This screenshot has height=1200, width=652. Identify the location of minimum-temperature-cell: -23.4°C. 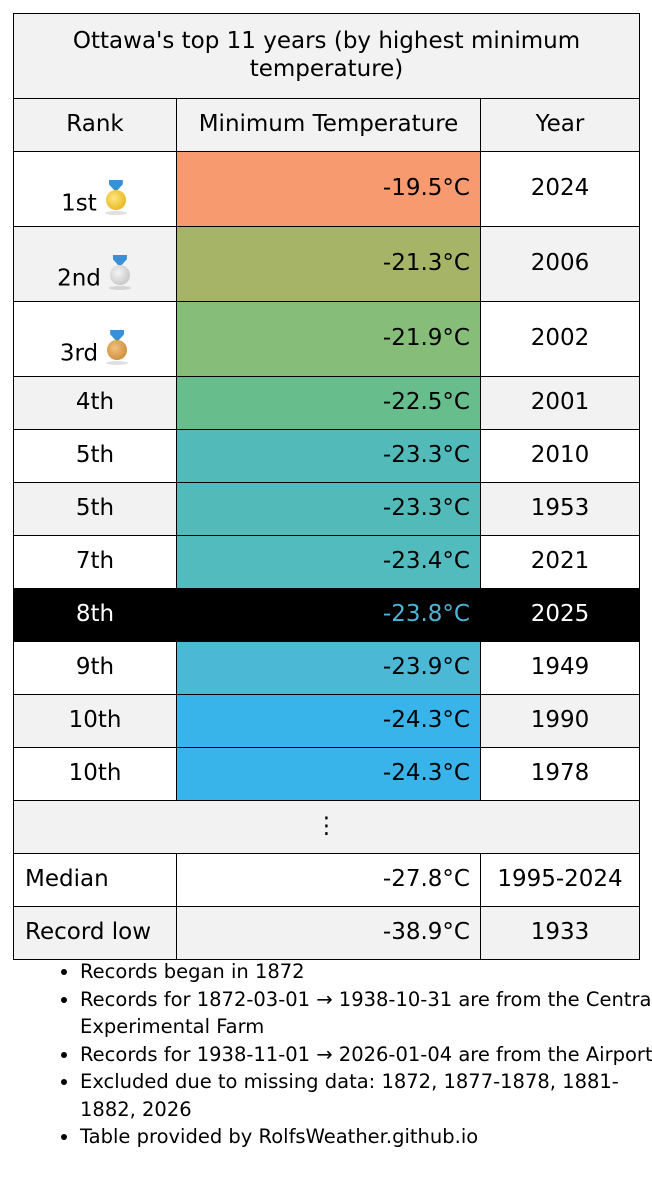
(328, 562).